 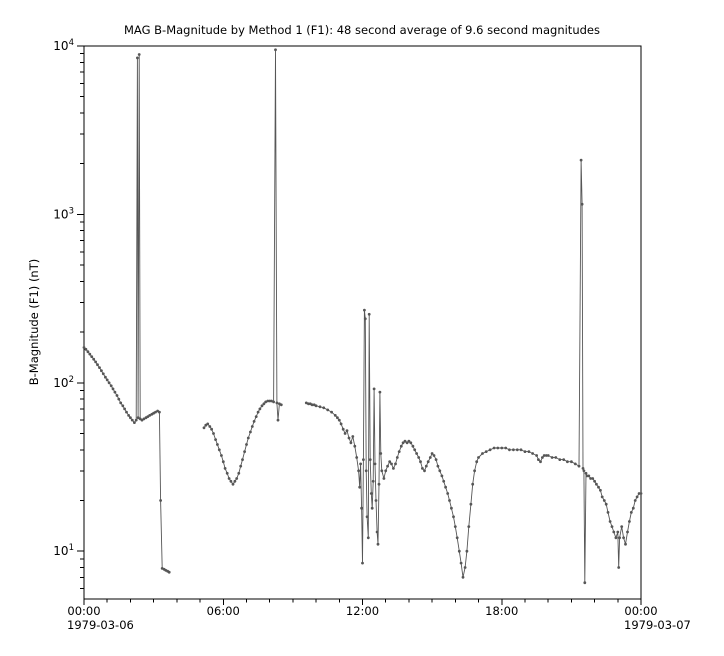 What do you see at coordinates (83, 611) in the screenshot?
I see `x-tick-label: 00:00` at bounding box center [83, 611].